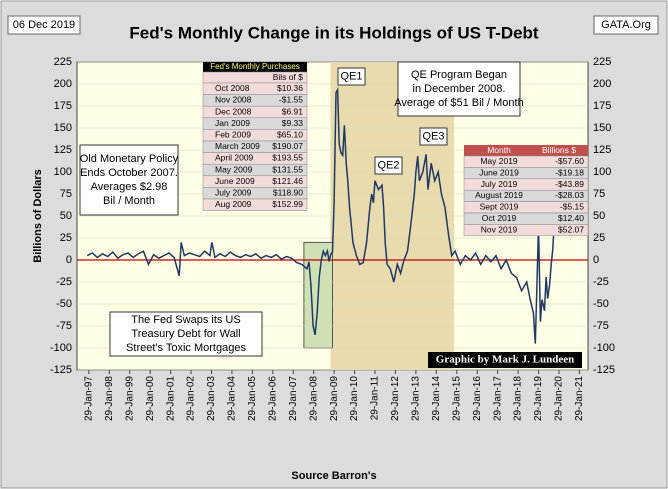  I want to click on x-tick-label: 29-Jan-06, so click(272, 398).